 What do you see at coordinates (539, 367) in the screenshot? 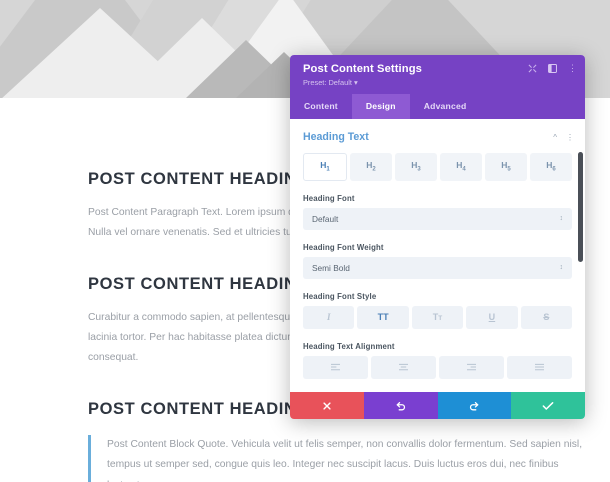
I see `align-justify-icon` at bounding box center [539, 367].